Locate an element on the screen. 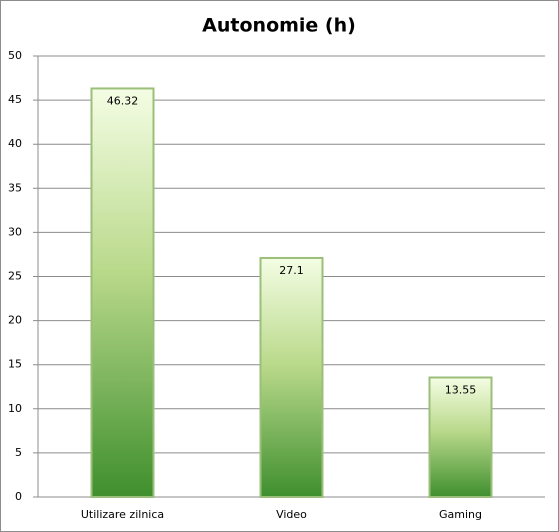 The image size is (559, 532). y-tick-label: 25 is located at coordinates (15, 276).